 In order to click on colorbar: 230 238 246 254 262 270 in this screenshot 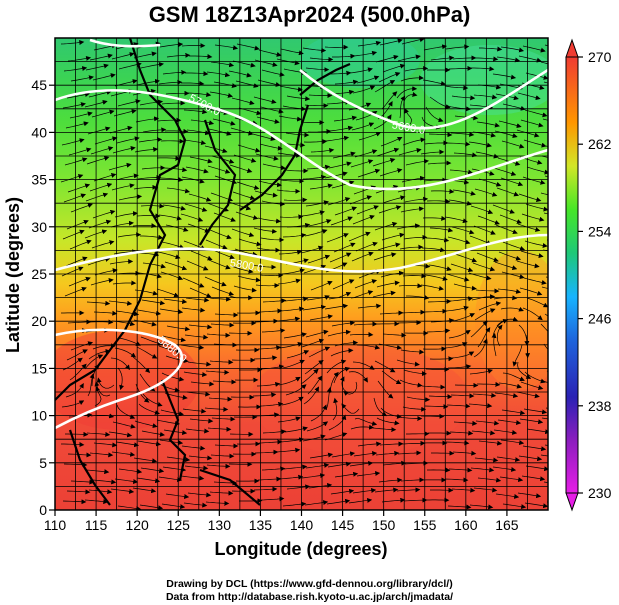, I will do `click(588, 275)`.